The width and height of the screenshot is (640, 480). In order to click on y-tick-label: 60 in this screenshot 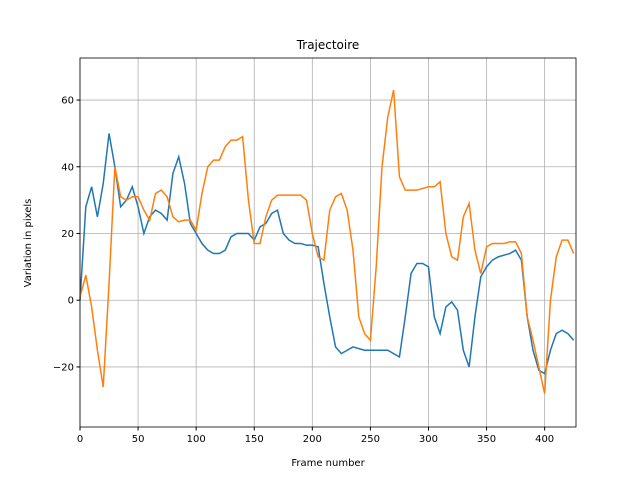, I will do `click(67, 101)`.